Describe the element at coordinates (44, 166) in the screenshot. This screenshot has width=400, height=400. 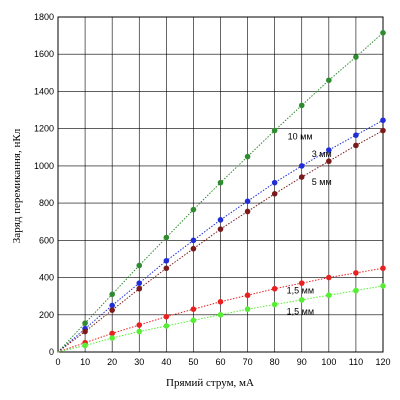
I see `y-tick-label: 1000` at that location.